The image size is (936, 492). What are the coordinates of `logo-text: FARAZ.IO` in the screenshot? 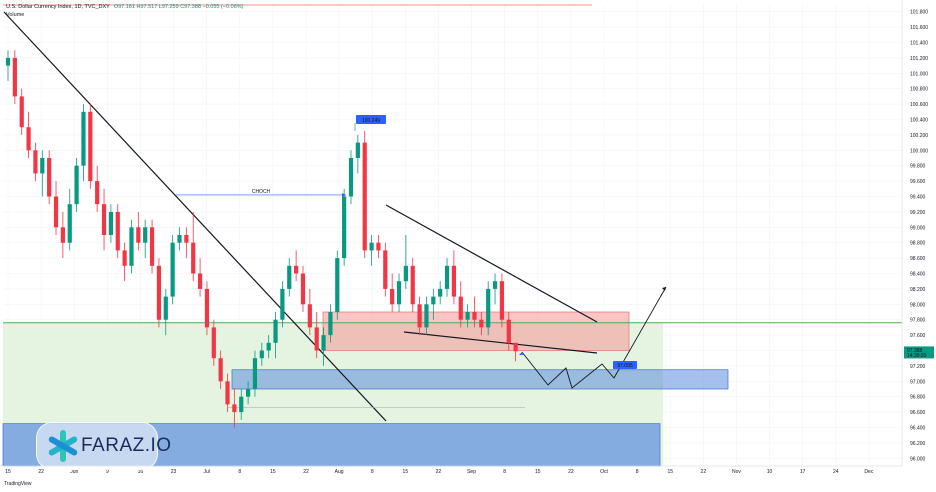 It's located at (126, 445).